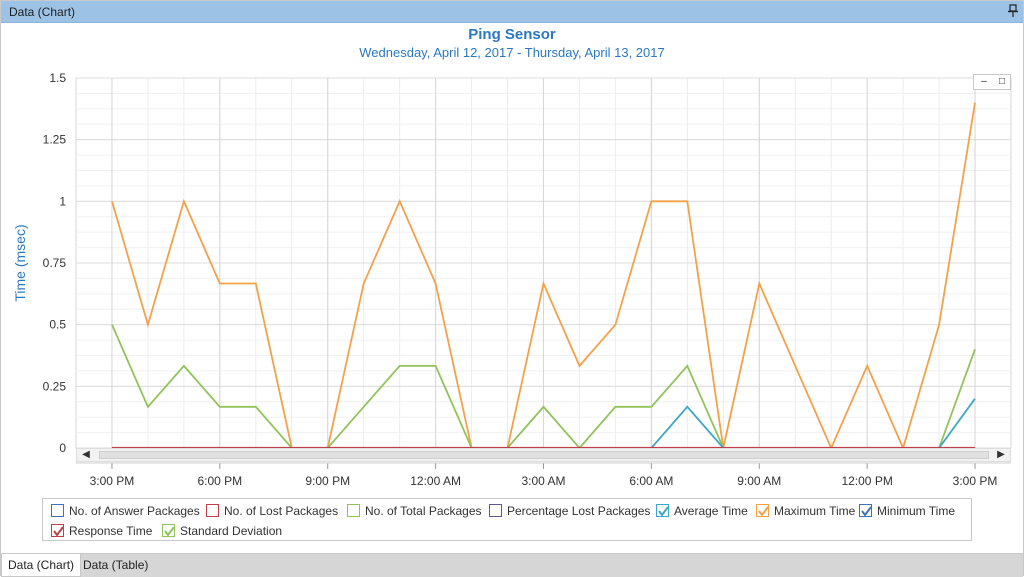 Image resolution: width=1024 pixels, height=577 pixels. Describe the element at coordinates (41, 565) in the screenshot. I see `tab-data-chart: Data (Chart)` at that location.